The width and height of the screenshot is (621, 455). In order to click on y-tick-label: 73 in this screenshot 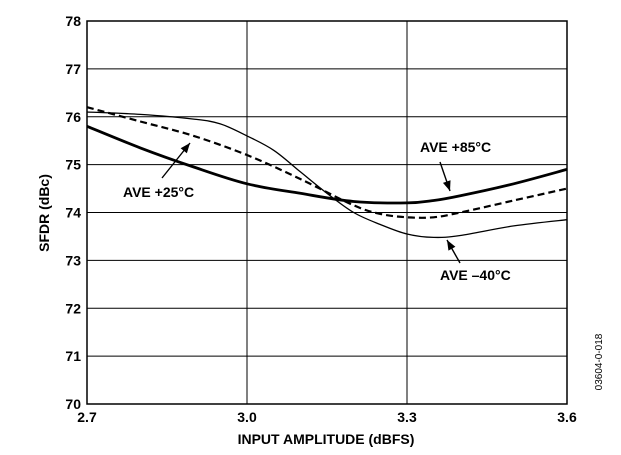, I will do `click(73, 260)`.